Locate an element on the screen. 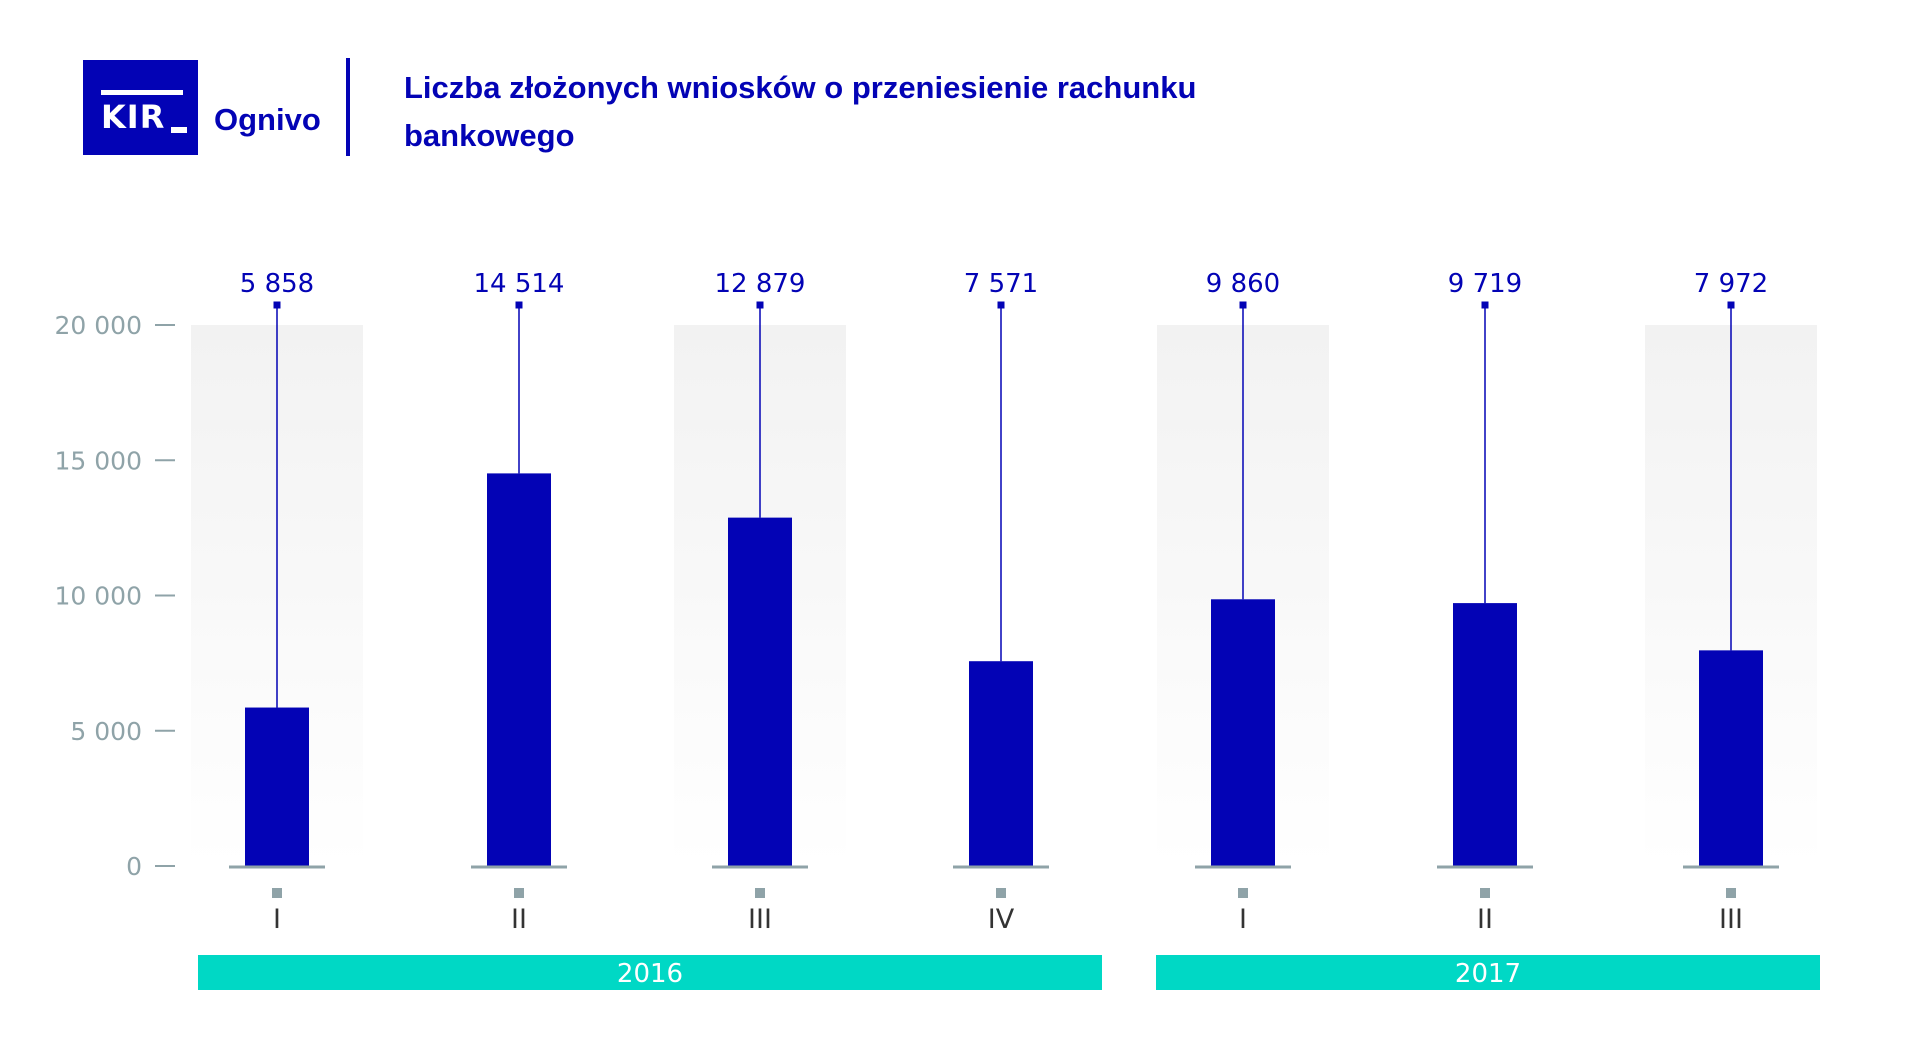 This screenshot has width=1926, height=1042. year-label: 2017 is located at coordinates (1488, 974).